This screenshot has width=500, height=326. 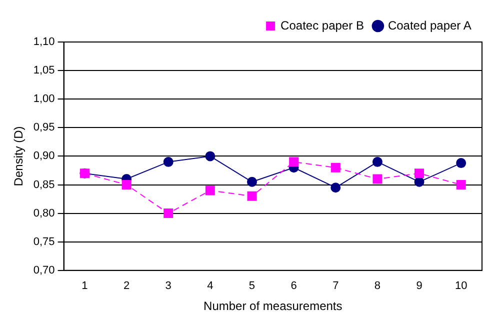 What do you see at coordinates (44, 156) in the screenshot?
I see `y-tick-label: 0,90` at bounding box center [44, 156].